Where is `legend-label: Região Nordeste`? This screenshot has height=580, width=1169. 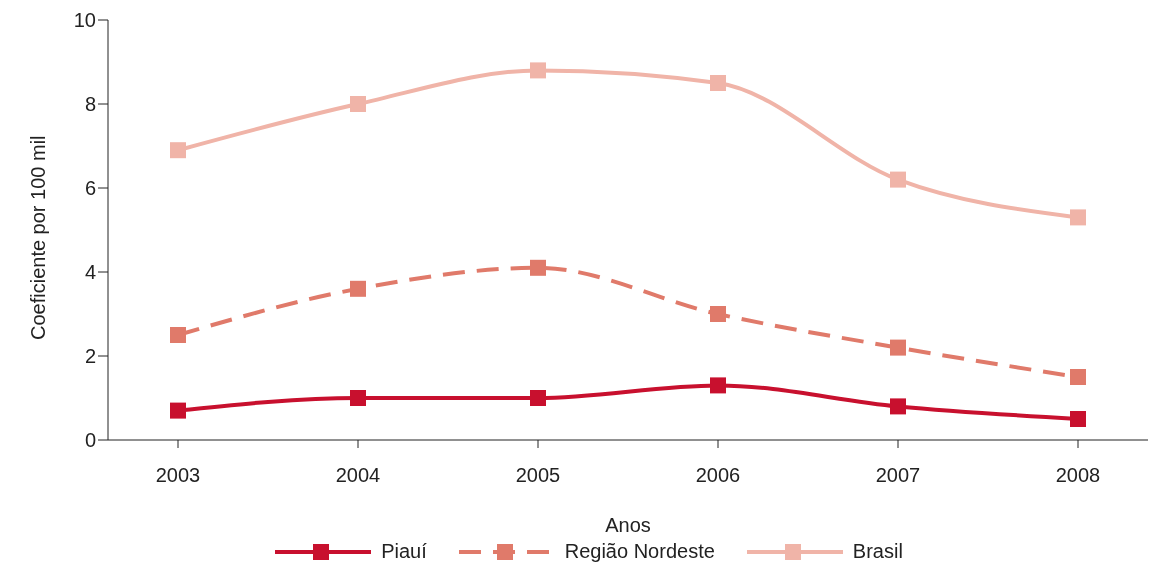 legend-label: Região Nordeste is located at coordinates (639, 551).